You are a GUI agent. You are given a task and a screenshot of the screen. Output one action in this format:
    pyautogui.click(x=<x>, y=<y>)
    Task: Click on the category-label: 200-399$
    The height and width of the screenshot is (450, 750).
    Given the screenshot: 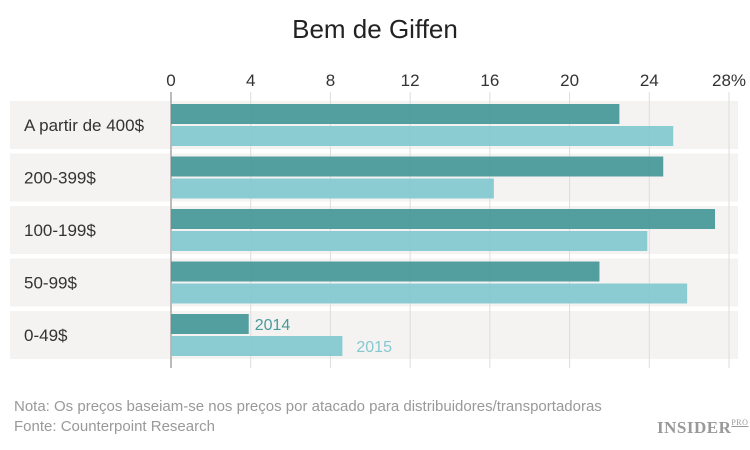 What is the action you would take?
    pyautogui.click(x=60, y=178)
    